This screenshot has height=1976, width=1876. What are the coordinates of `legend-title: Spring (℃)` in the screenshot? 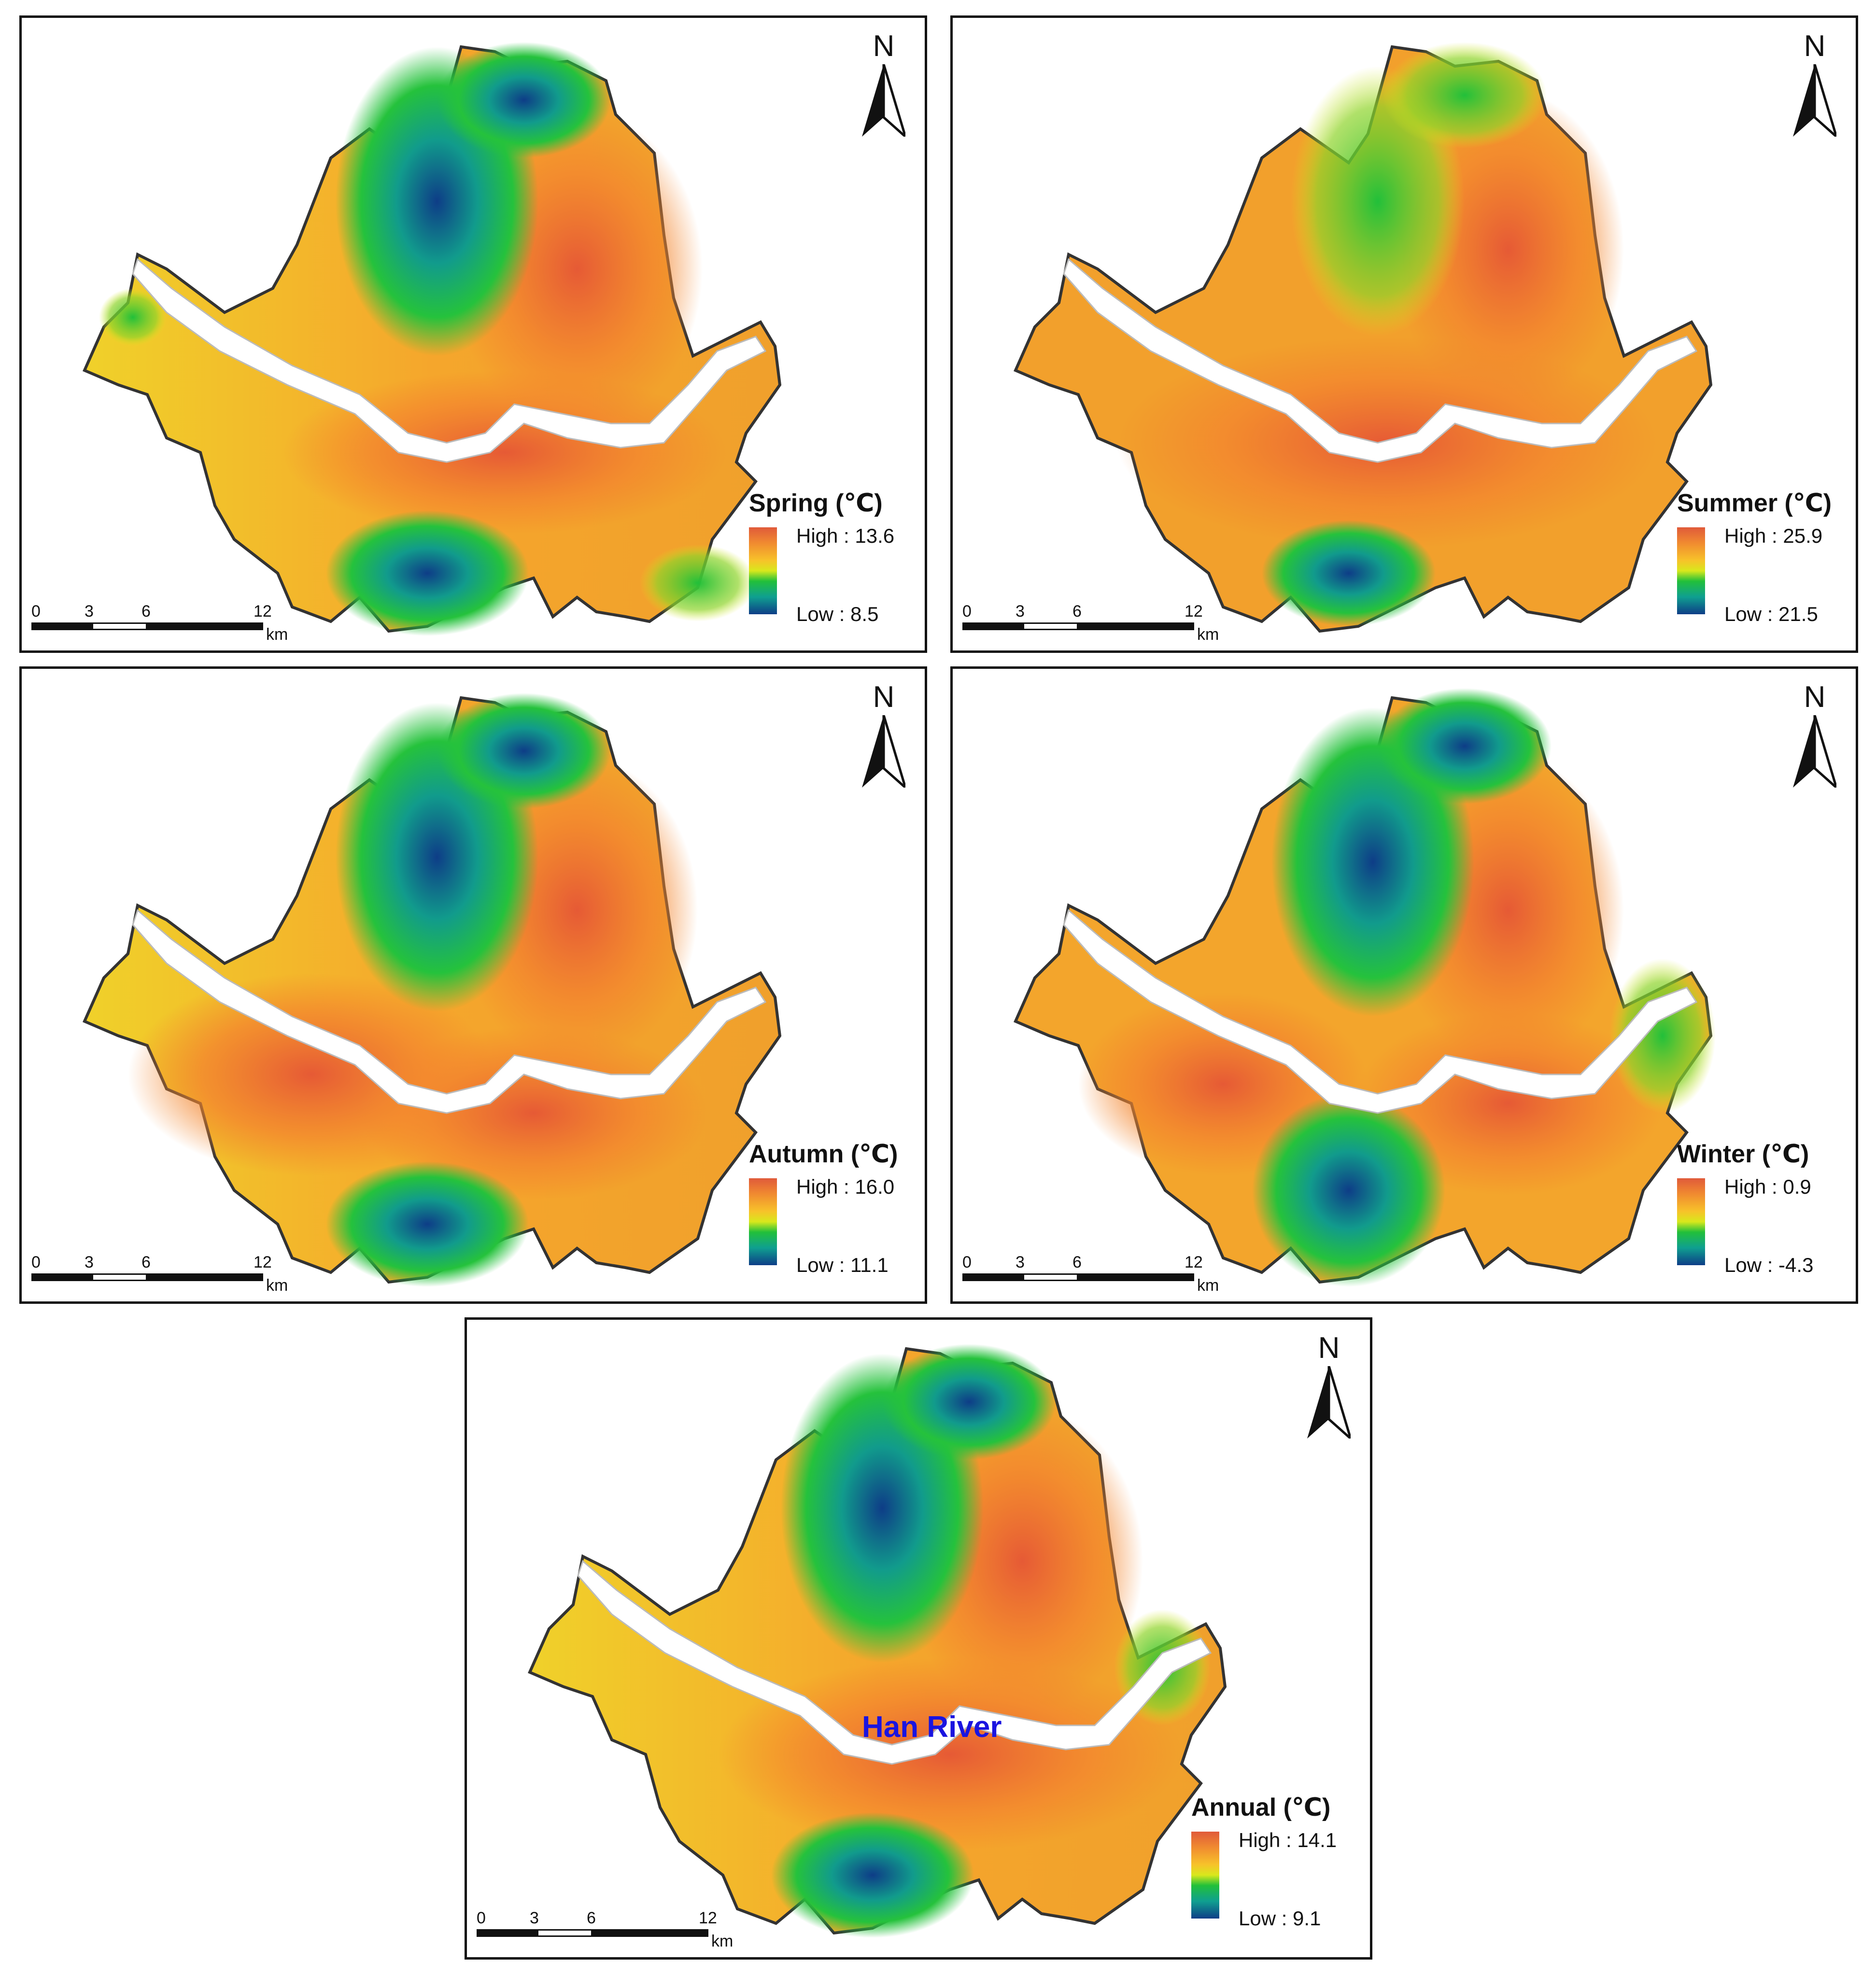 It's located at (816, 503).